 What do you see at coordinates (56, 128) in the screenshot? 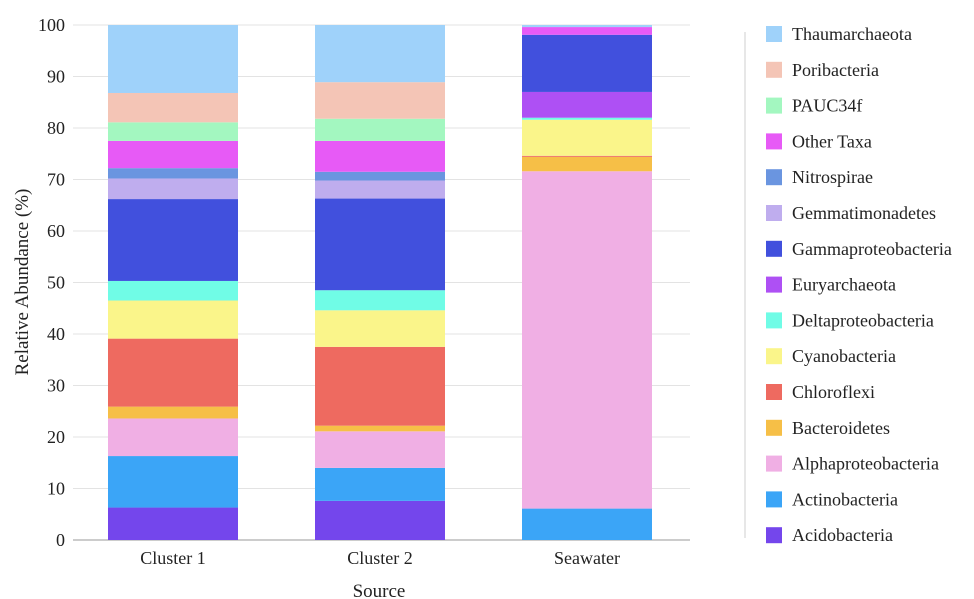
I see `y-tick-label: 80` at bounding box center [56, 128].